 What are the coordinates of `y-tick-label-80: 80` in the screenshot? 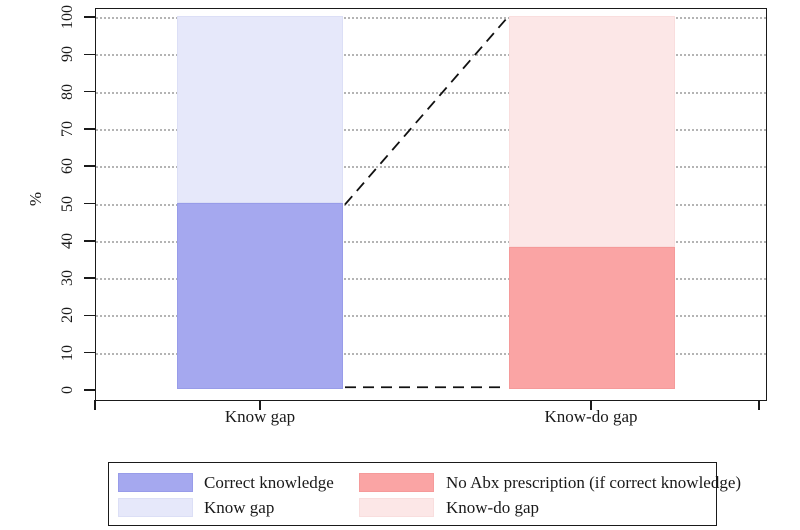 It's located at (67, 91).